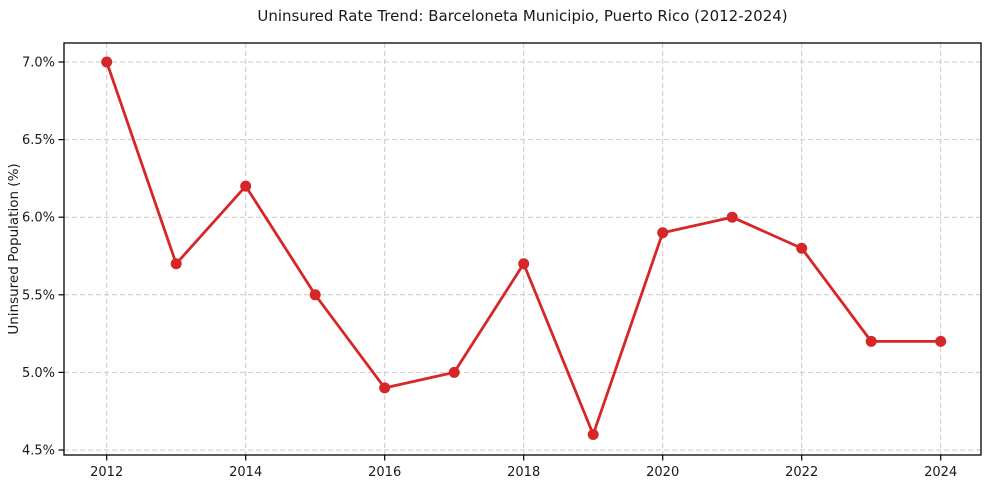 The image size is (989, 490). What do you see at coordinates (106, 472) in the screenshot?
I see `x-tick-label: 2012` at bounding box center [106, 472].